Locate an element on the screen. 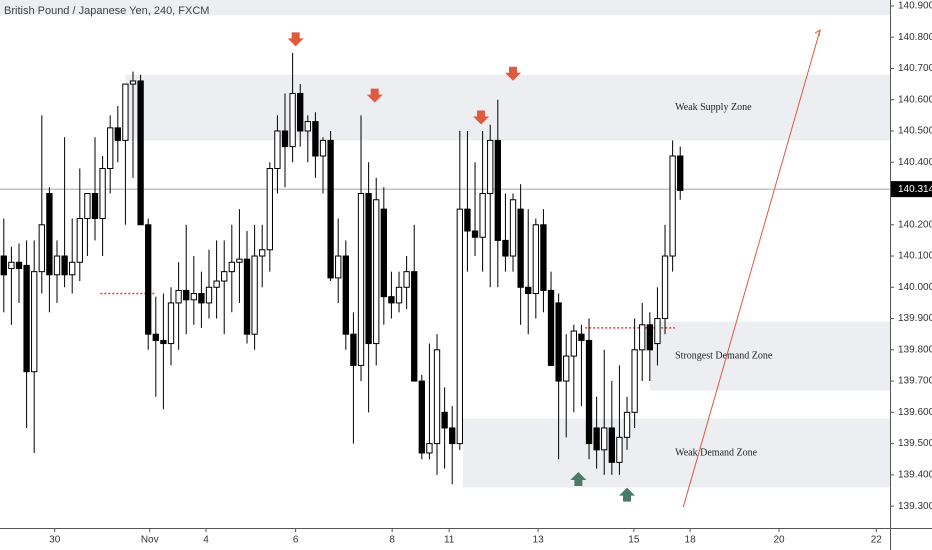  y-tick-label: 140.800 is located at coordinates (915, 37).